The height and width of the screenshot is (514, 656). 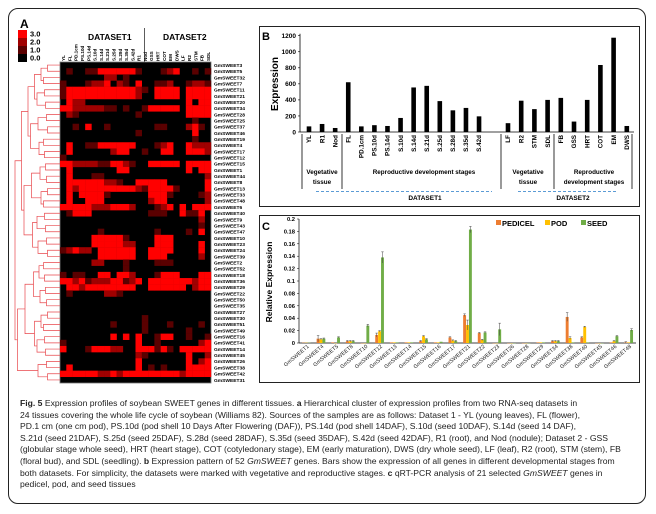 I want to click on y-tick-label: 600, so click(x=290, y=84).